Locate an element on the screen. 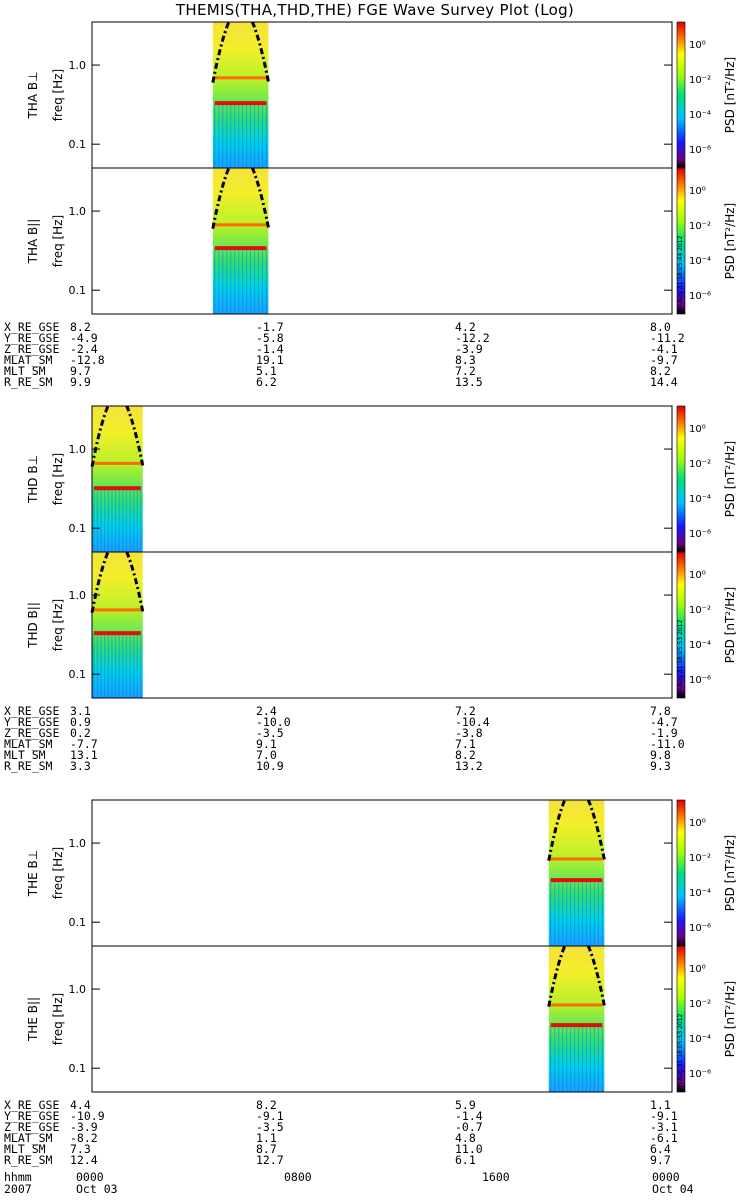  time-tick-label: 0000 is located at coordinates (666, 1177).